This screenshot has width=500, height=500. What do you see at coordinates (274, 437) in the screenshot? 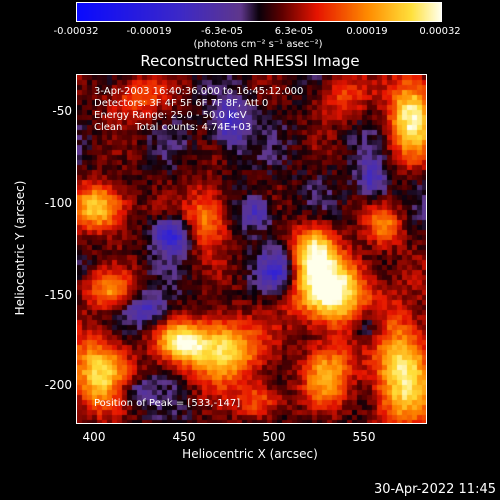
I see `x-tick-label: 500` at bounding box center [274, 437].